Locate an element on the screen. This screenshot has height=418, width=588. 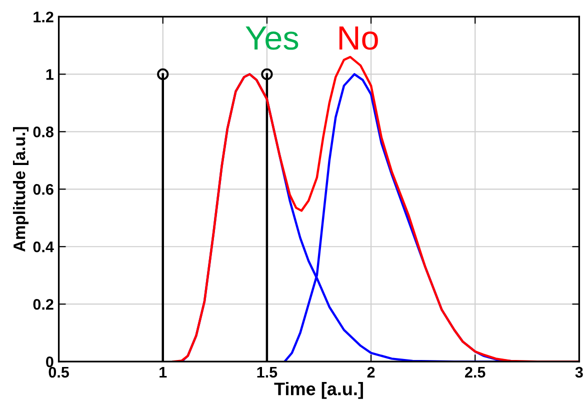
x-tick-label: 3 is located at coordinates (579, 372).